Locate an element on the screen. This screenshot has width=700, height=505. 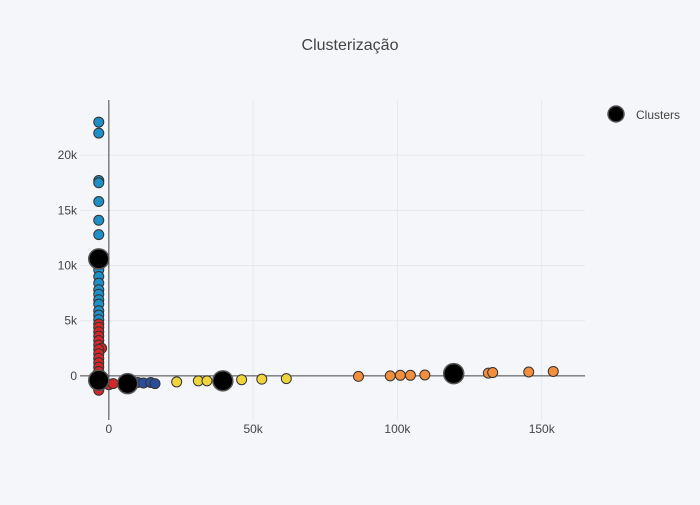
legend-label: Clusters is located at coordinates (658, 115).